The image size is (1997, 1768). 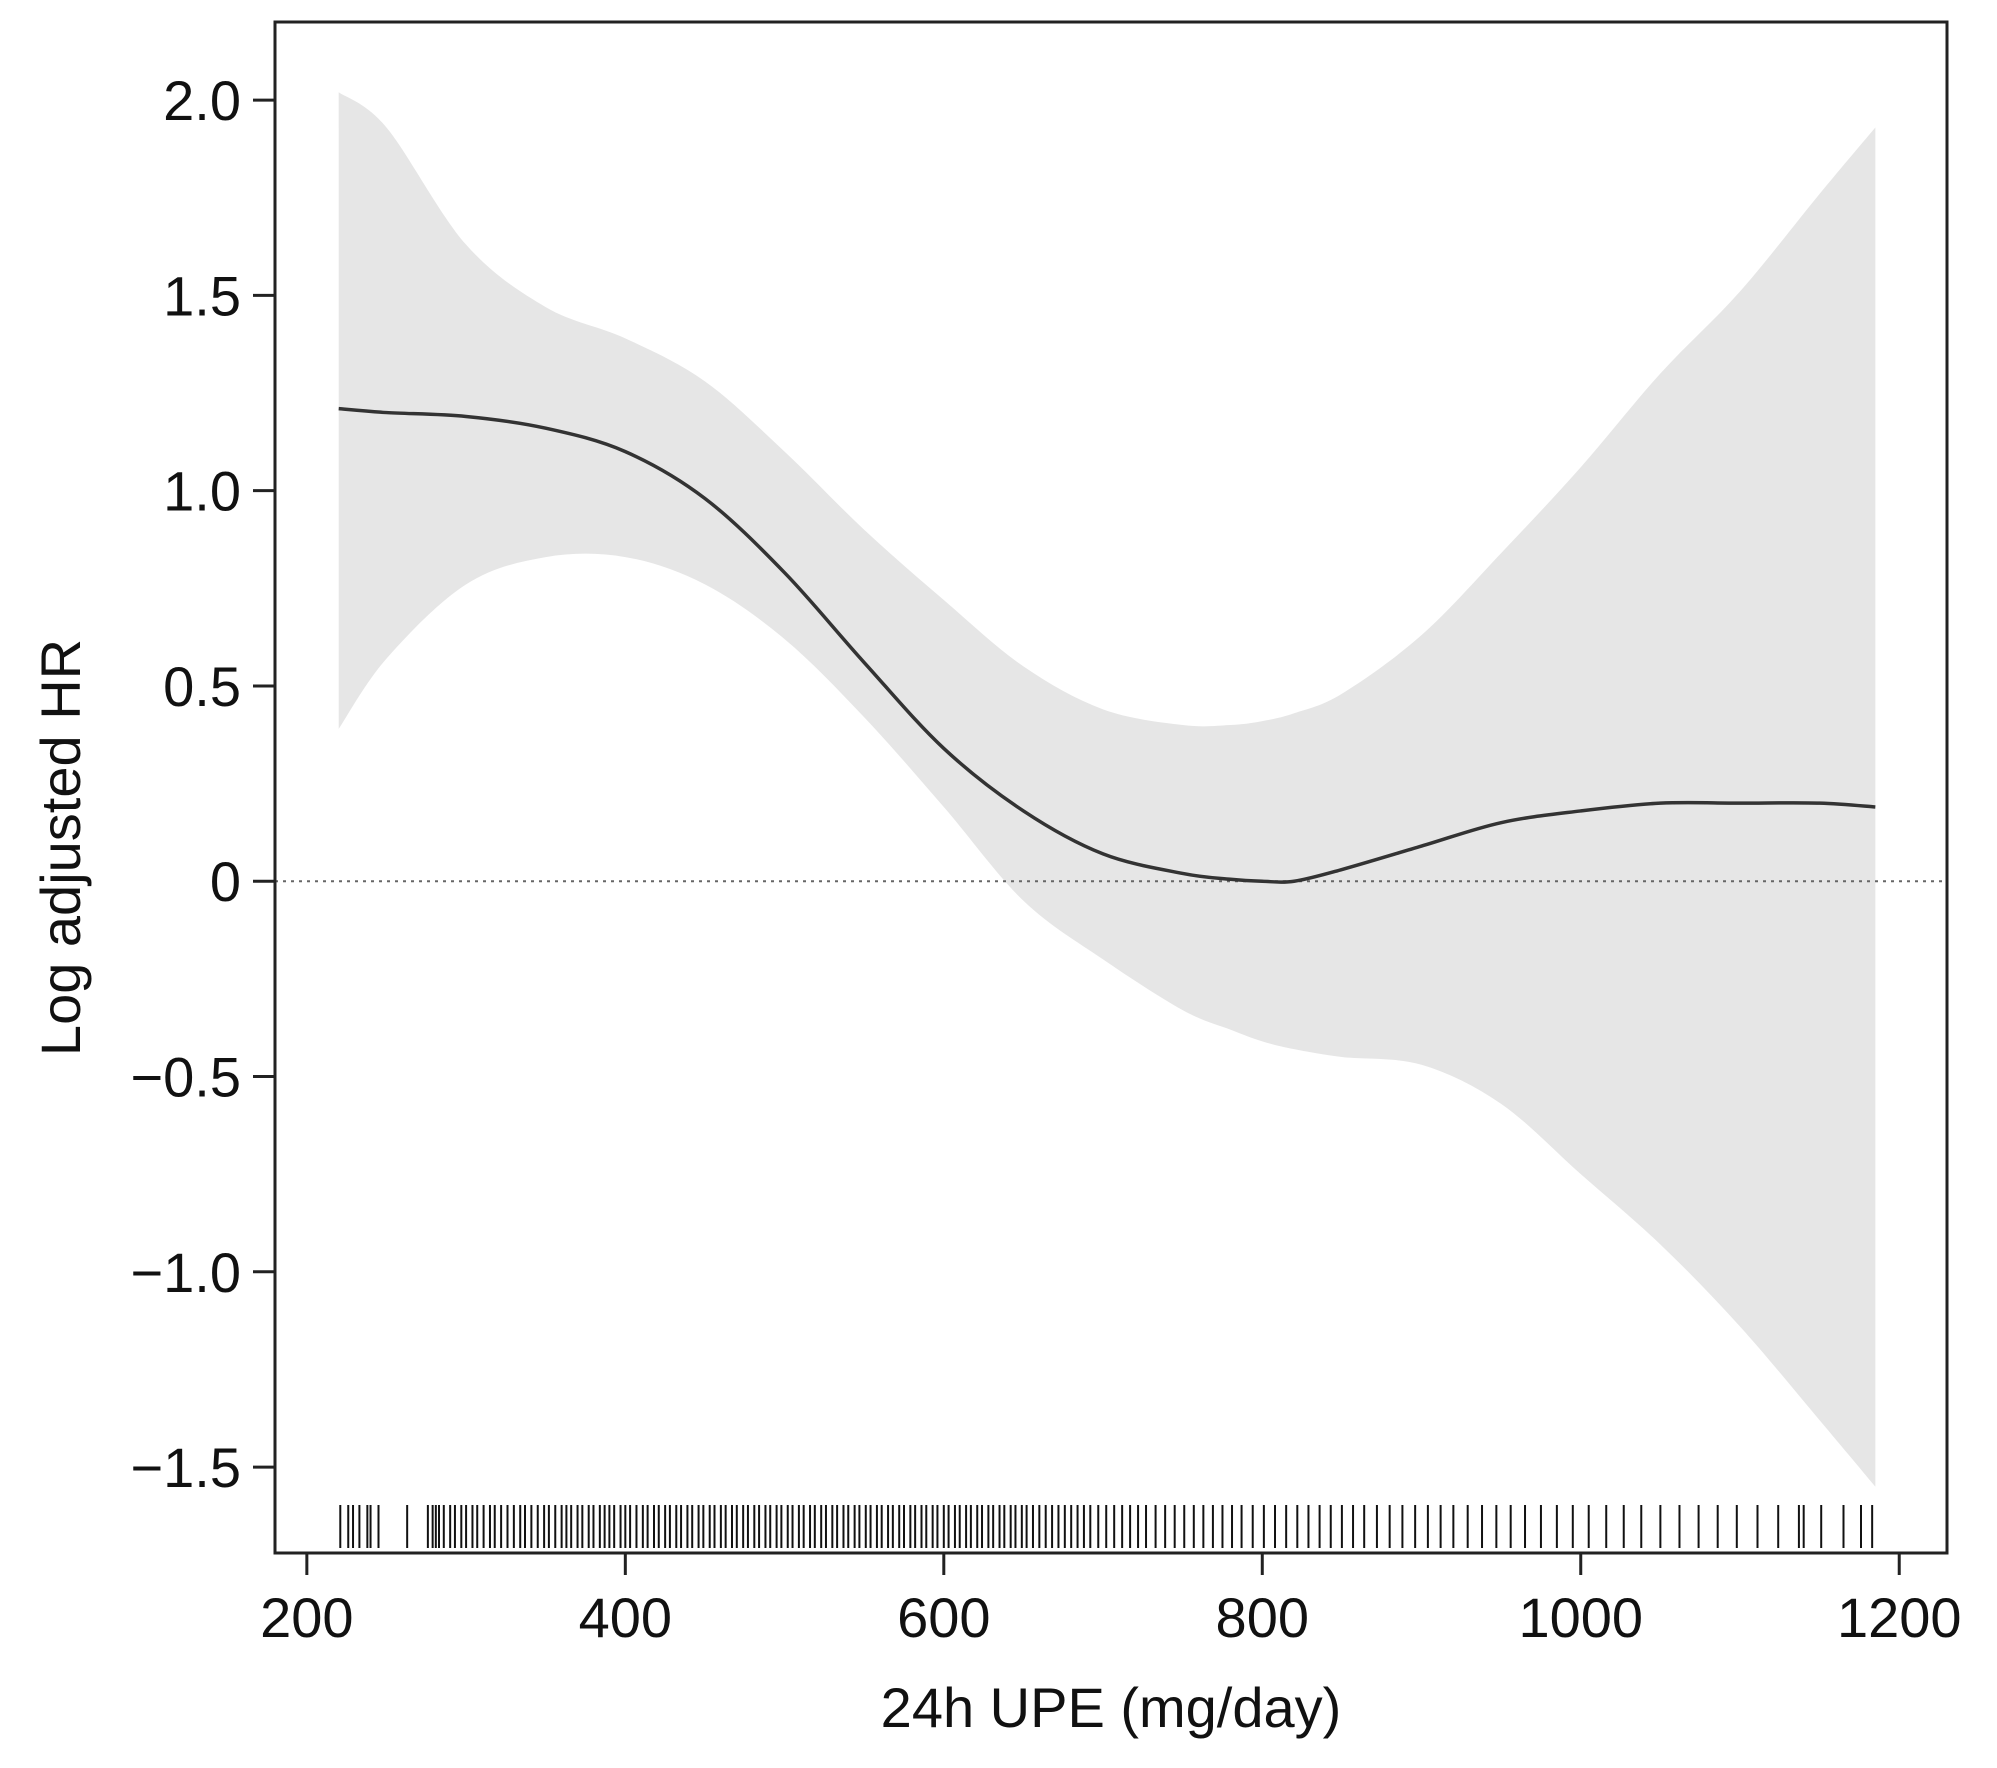 I want to click on y-tick-label: 0.5, so click(x=202, y=686).